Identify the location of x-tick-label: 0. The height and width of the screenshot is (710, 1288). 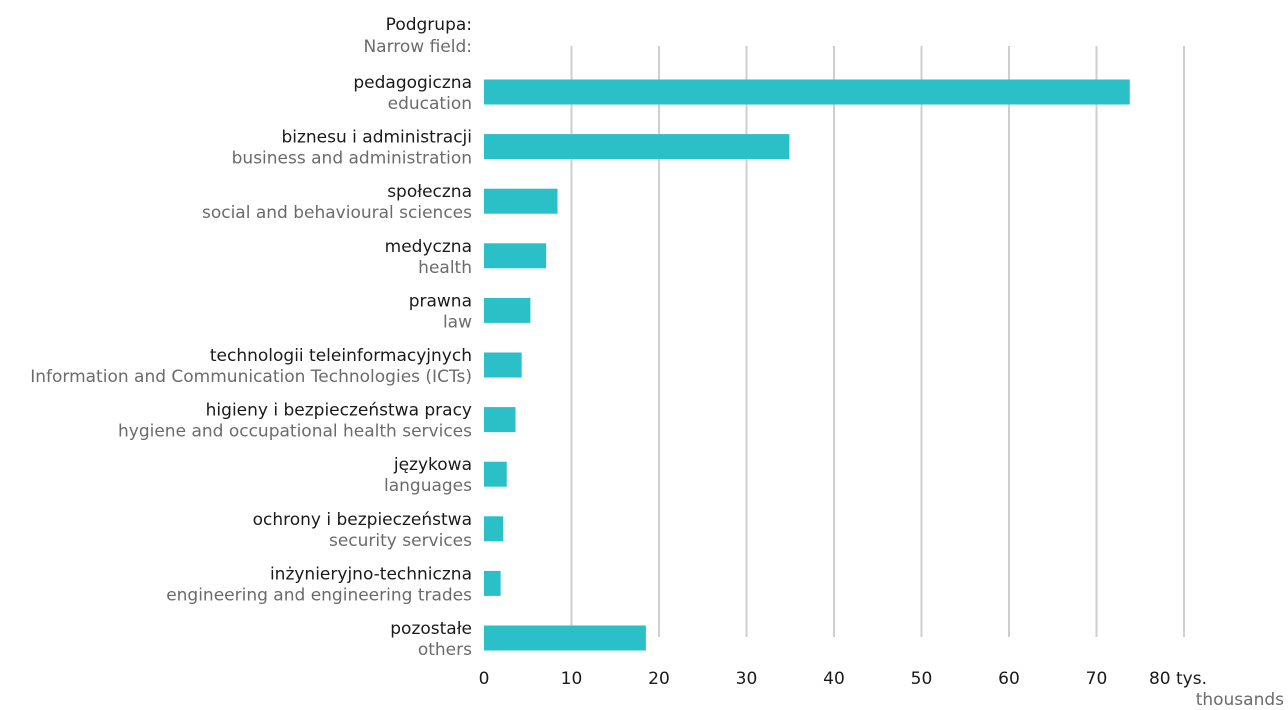
(484, 679).